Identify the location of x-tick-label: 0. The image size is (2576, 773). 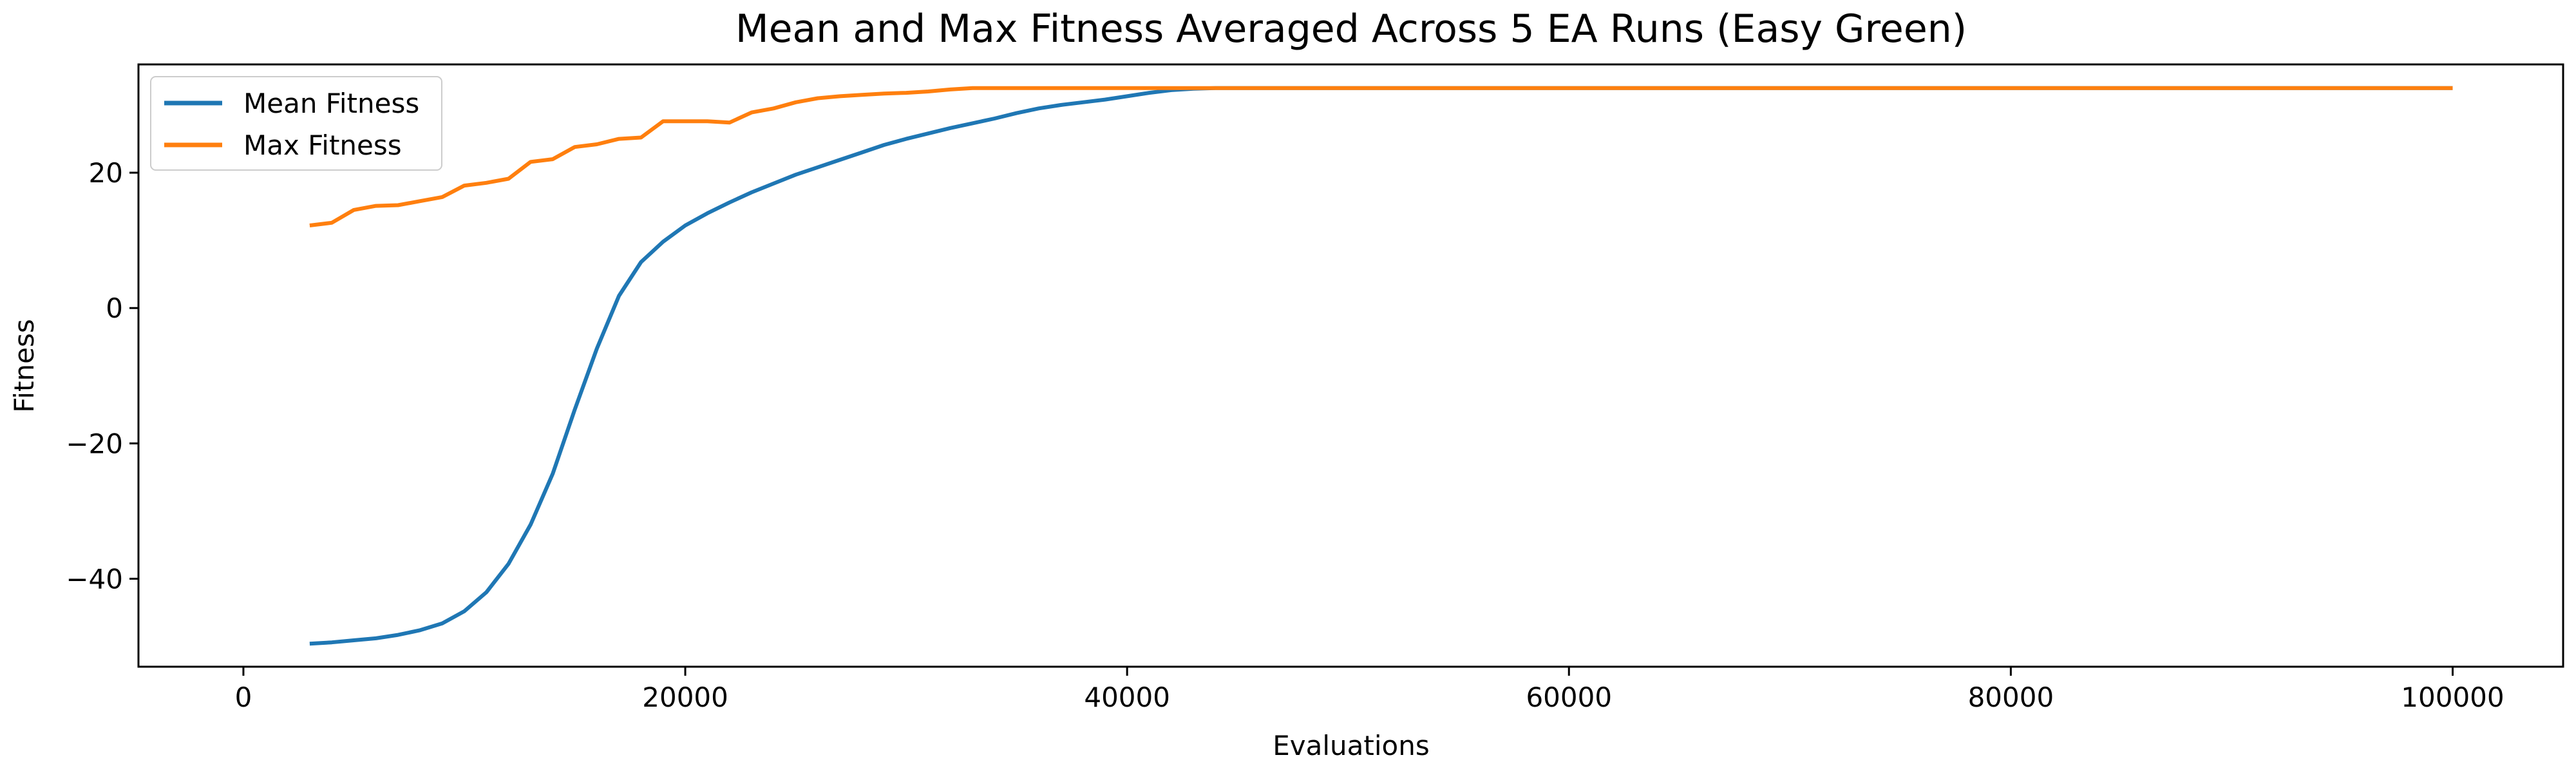
(243, 697).